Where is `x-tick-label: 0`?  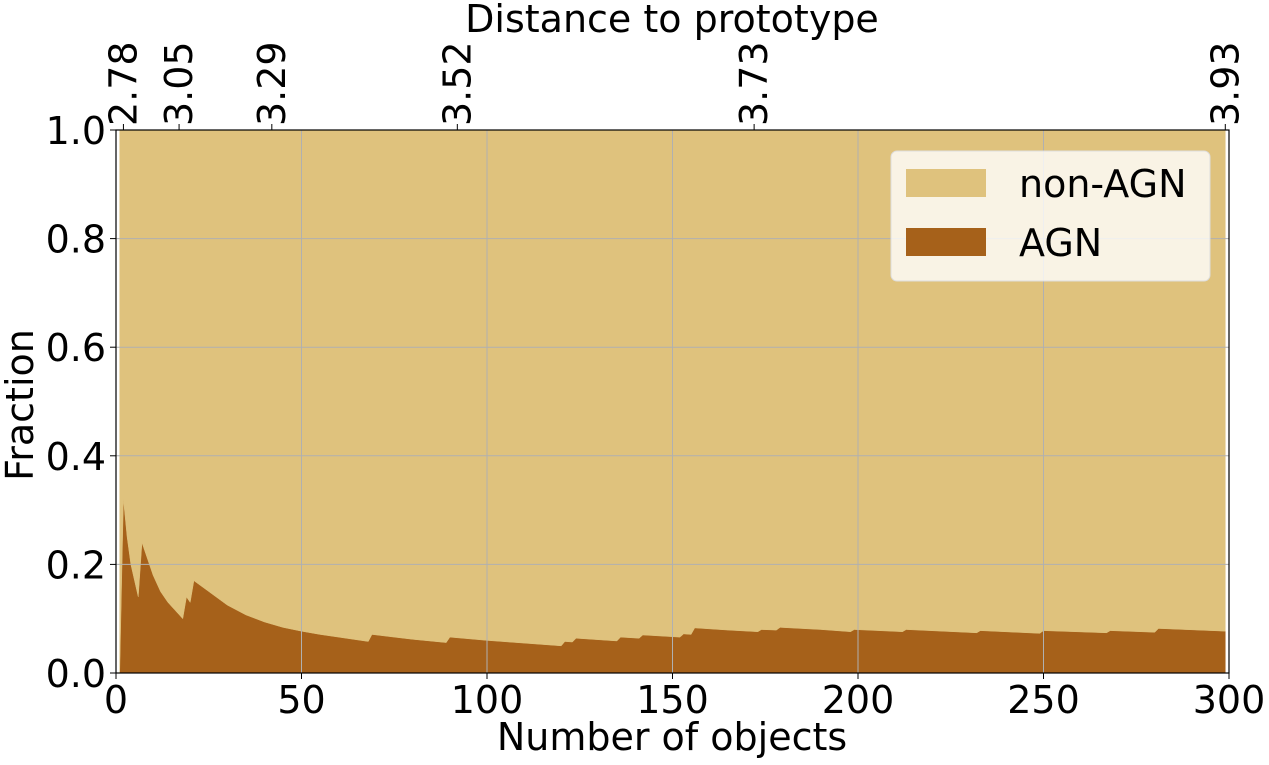 x-tick-label: 0 is located at coordinates (116, 700).